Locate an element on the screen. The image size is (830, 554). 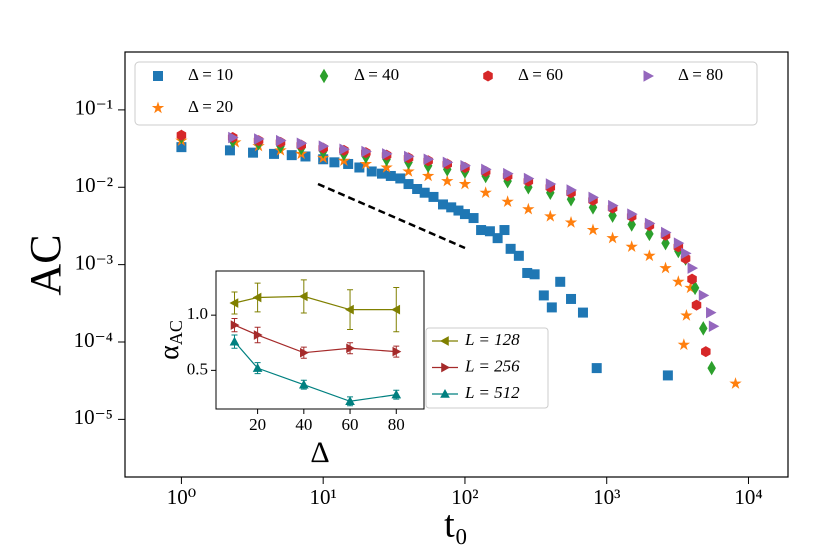
legend-frame is located at coordinates (446, 93).